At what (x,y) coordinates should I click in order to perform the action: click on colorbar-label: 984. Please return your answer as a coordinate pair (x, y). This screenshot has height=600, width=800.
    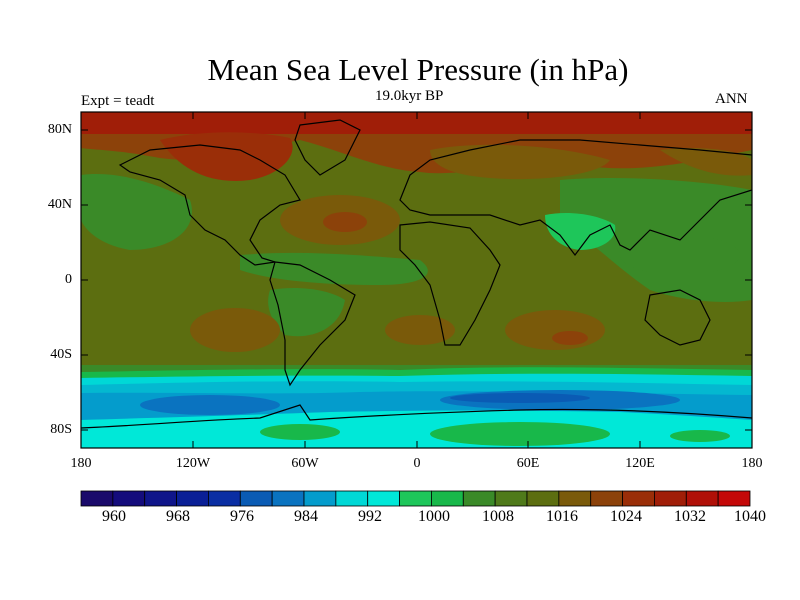
    Looking at the image, I should click on (306, 516).